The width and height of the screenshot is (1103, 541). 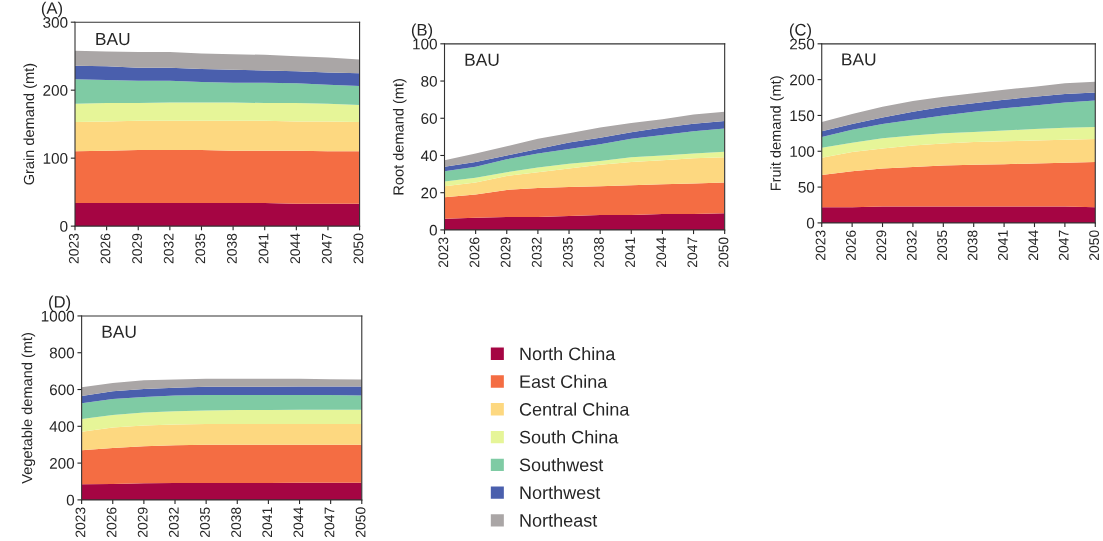 I want to click on y-tick-label: 600, so click(x=62, y=390).